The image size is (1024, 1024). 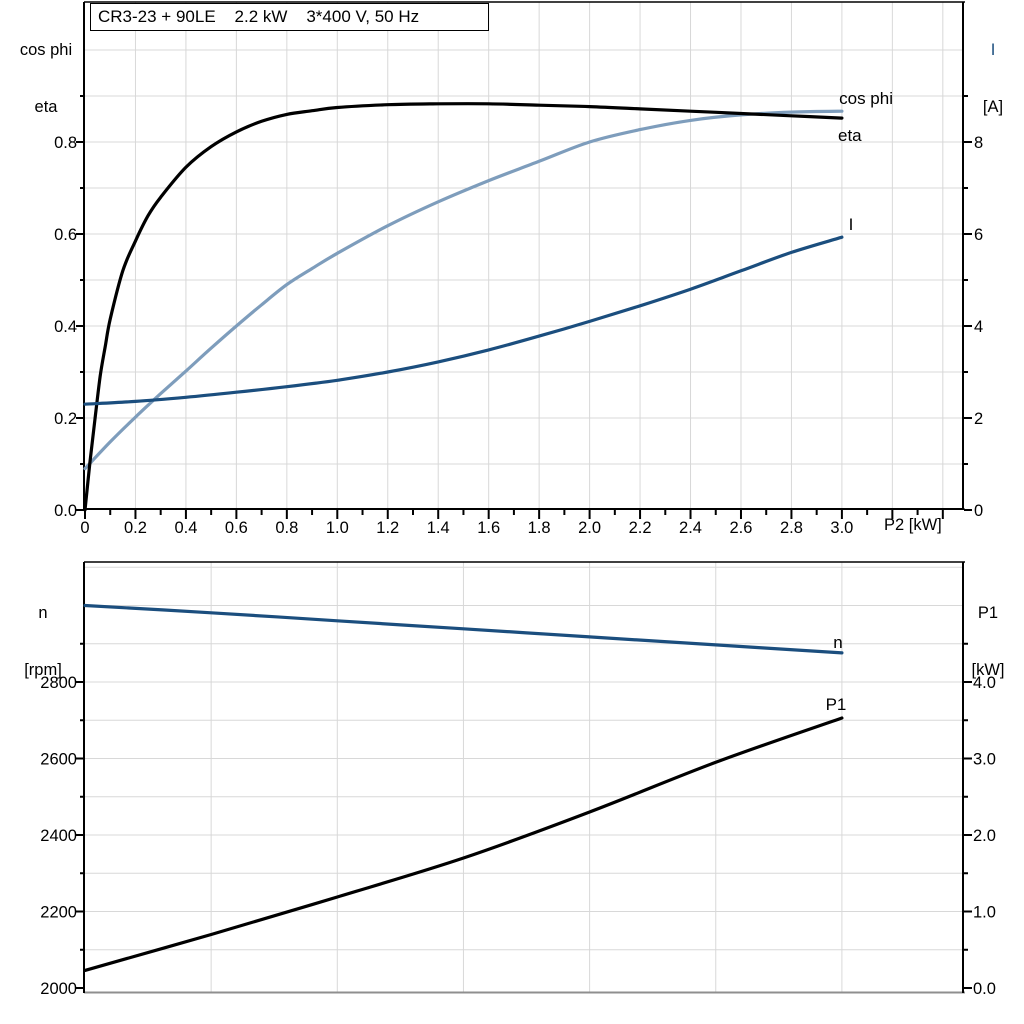 I want to click on left-tick-label: 0.0, so click(x=65, y=511).